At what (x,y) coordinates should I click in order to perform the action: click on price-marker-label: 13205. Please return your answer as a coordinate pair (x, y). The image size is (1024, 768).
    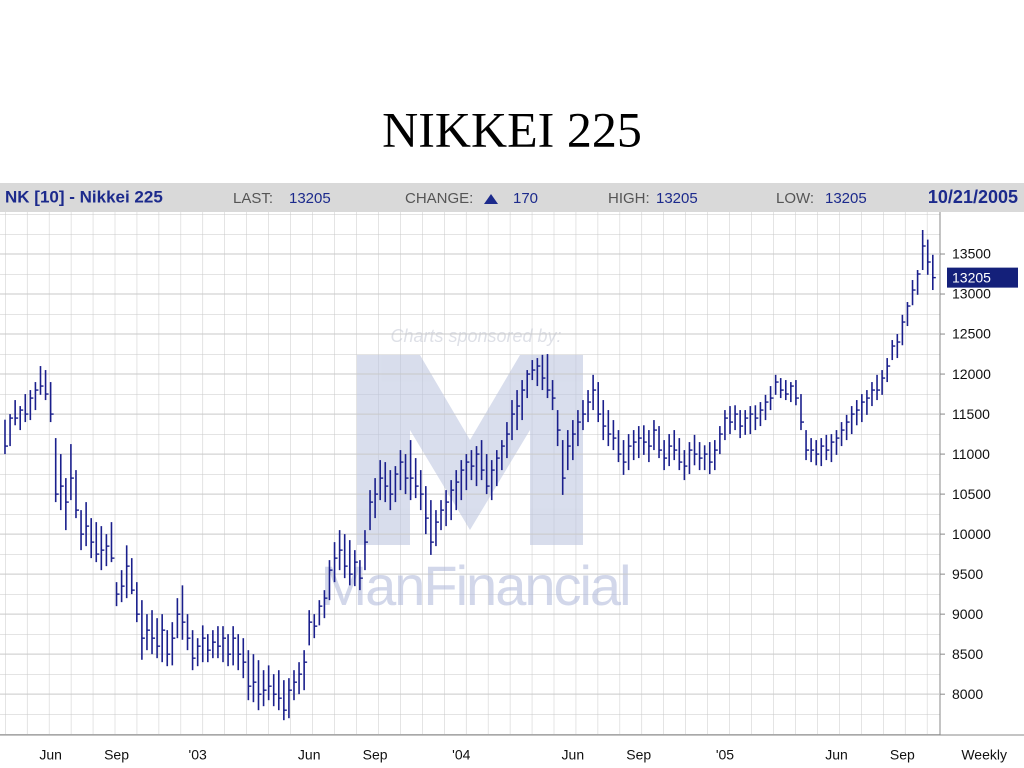
    Looking at the image, I should click on (971, 277).